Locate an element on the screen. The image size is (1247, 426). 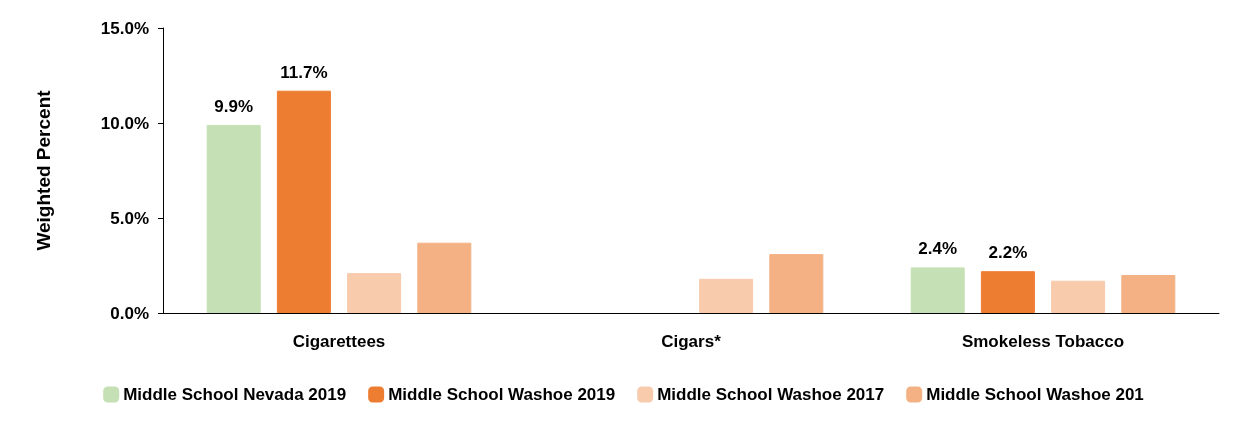
data-label: 11.7% is located at coordinates (304, 72).